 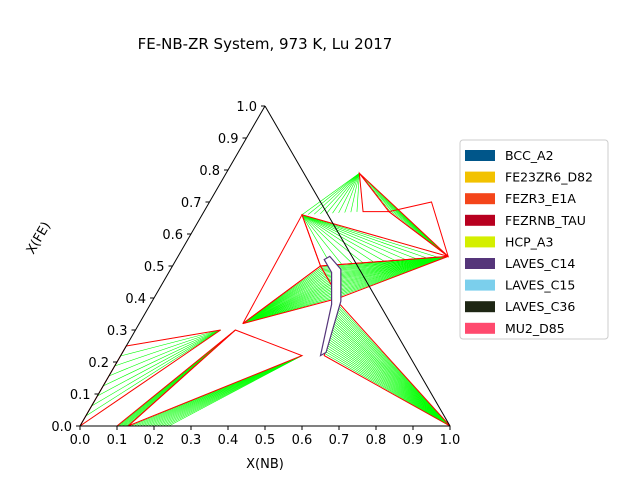 I want to click on laves-c14-band, so click(x=330, y=306).